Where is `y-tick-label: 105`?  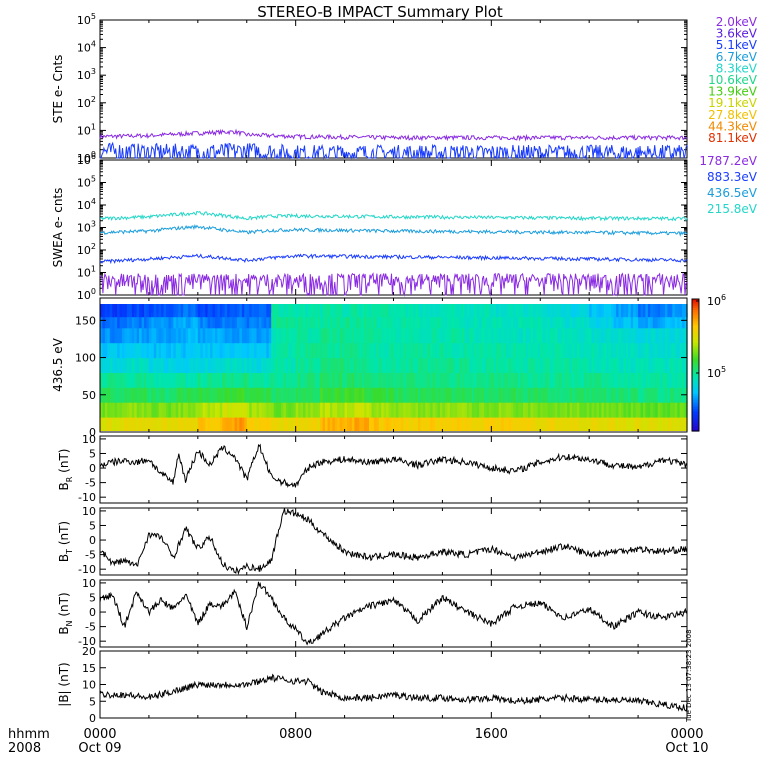 y-tick-label: 105 is located at coordinates (86, 19).